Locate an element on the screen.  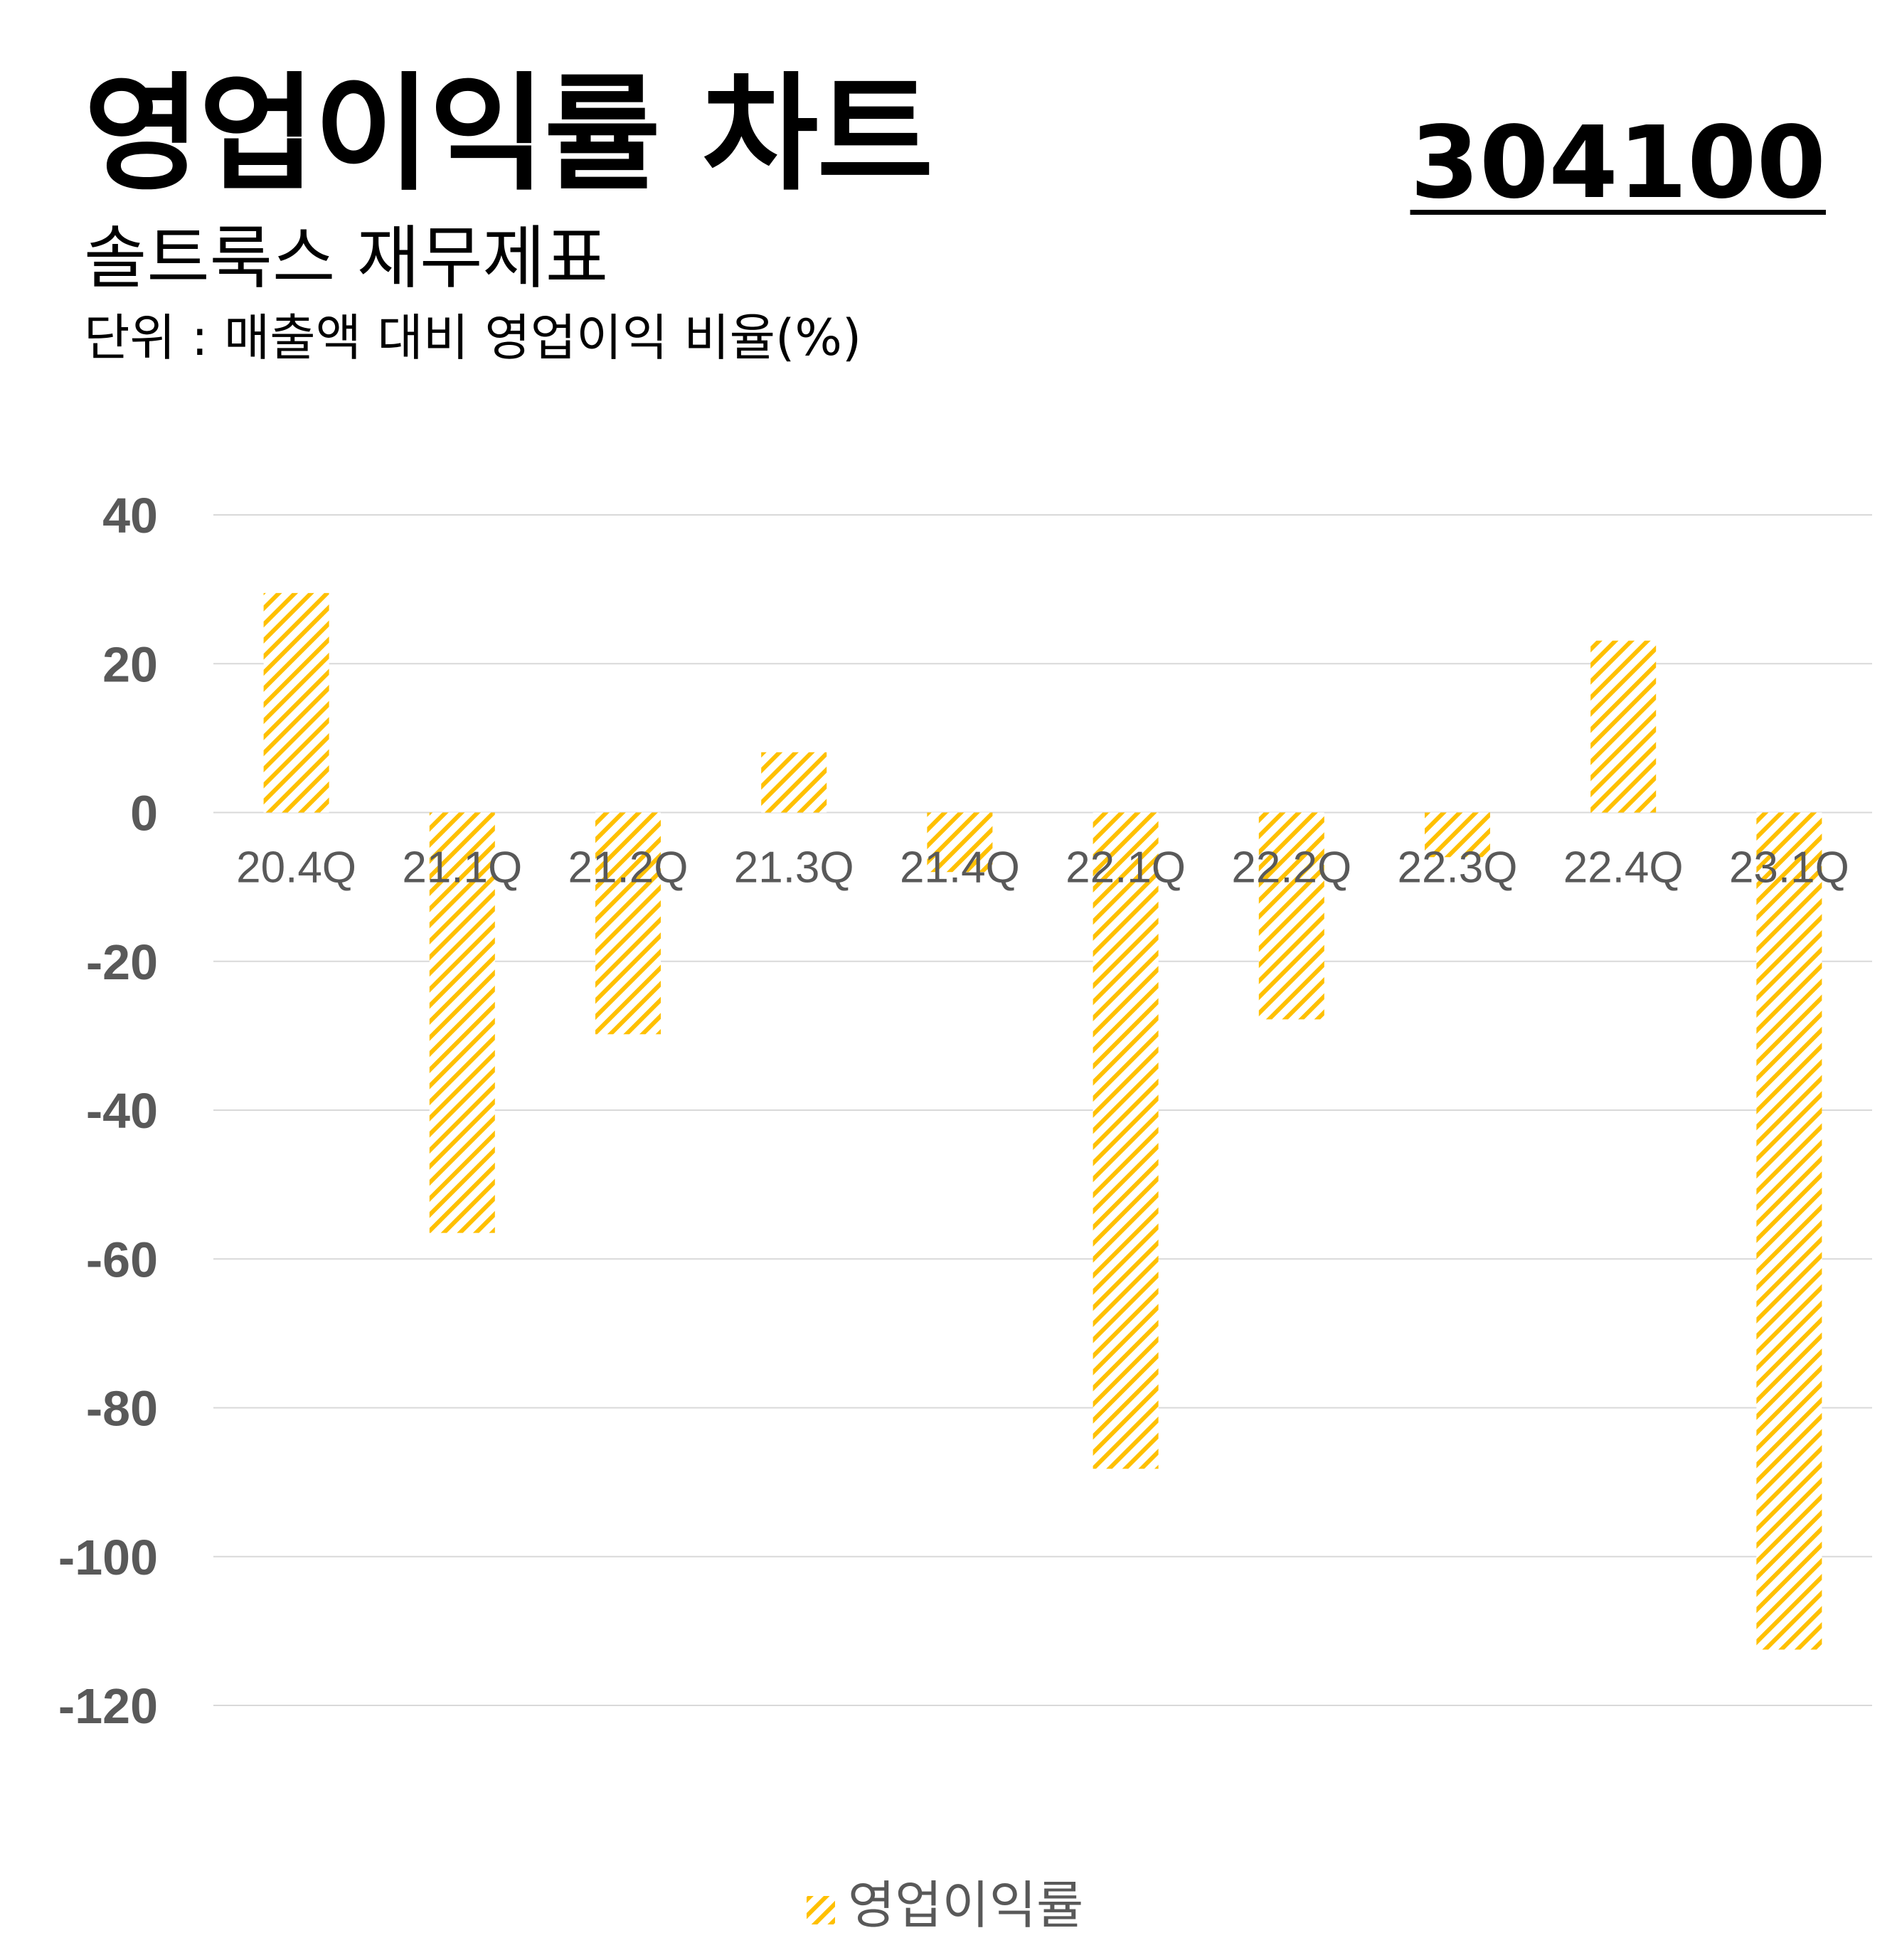
legend: 영업이익률 is located at coordinates (945, 1905).